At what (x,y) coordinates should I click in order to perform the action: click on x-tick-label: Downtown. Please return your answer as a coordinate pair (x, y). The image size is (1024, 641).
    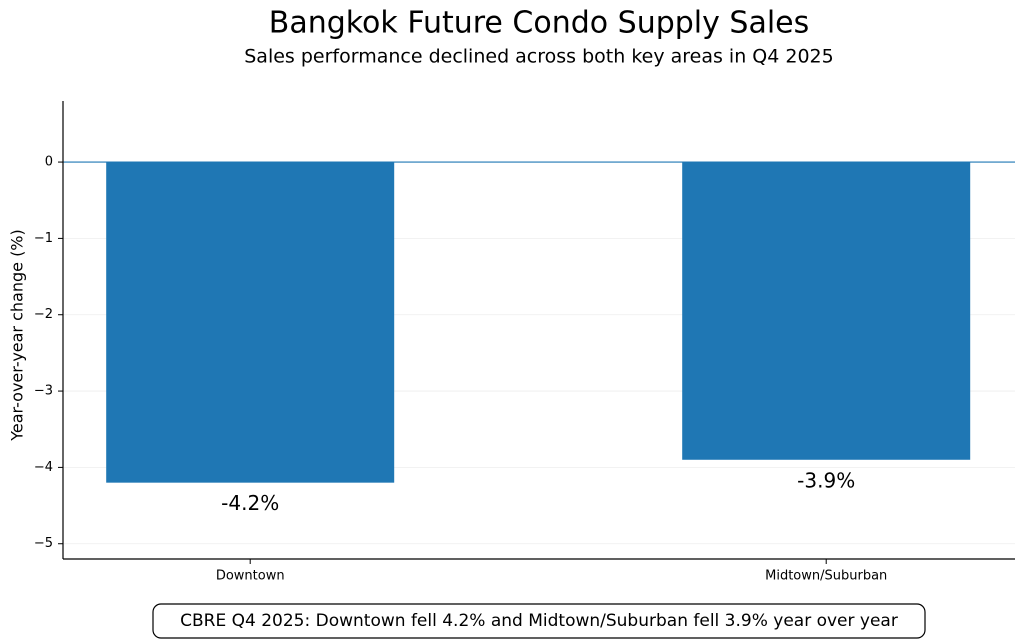
    Looking at the image, I should click on (250, 576).